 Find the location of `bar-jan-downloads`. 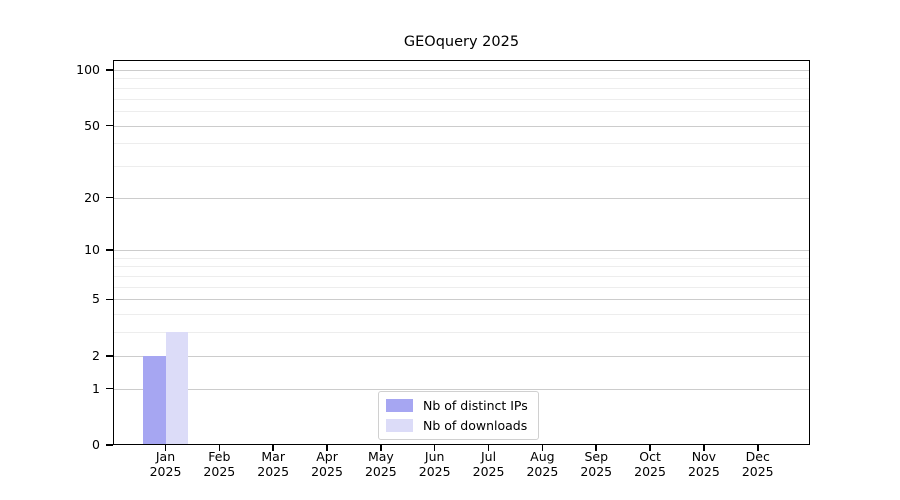

bar-jan-downloads is located at coordinates (176, 388).